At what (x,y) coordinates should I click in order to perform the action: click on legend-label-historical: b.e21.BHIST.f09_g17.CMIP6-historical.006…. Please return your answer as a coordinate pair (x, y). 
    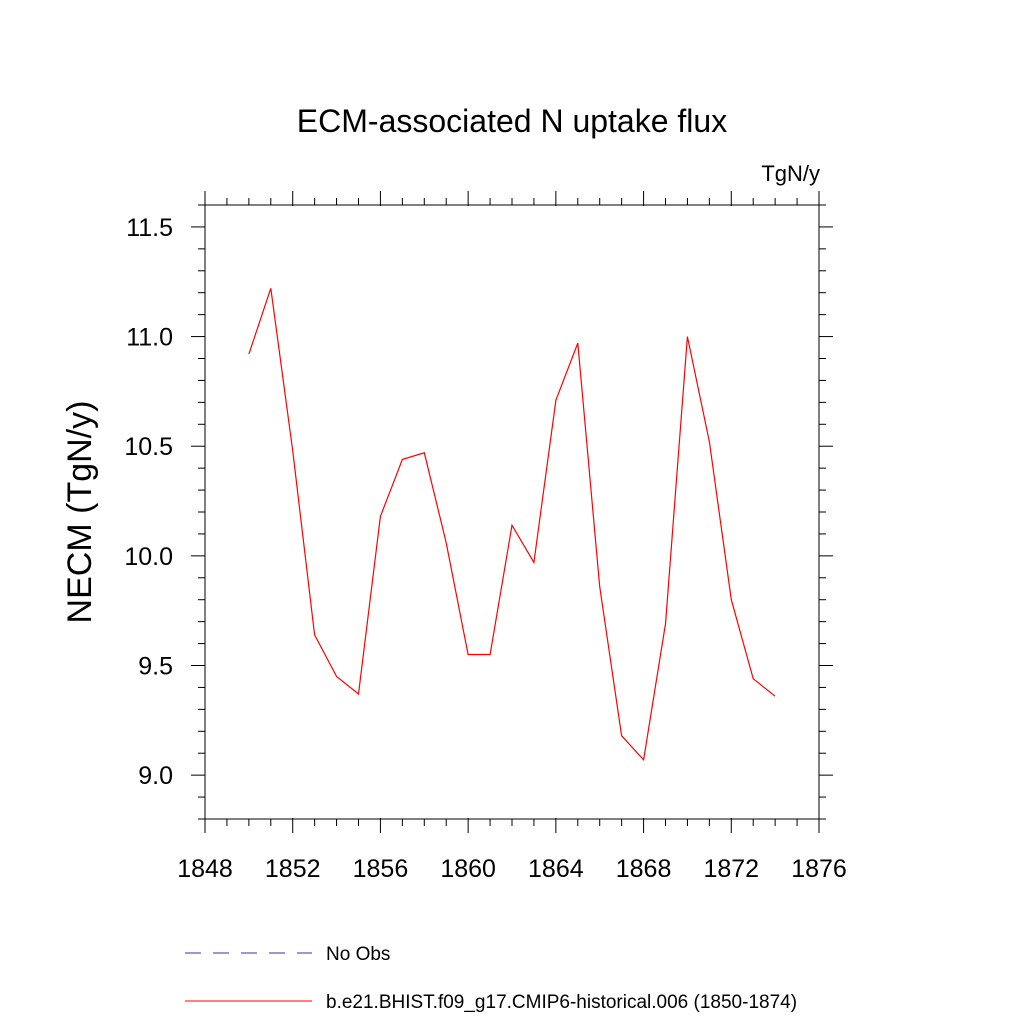
    Looking at the image, I should click on (561, 1002).